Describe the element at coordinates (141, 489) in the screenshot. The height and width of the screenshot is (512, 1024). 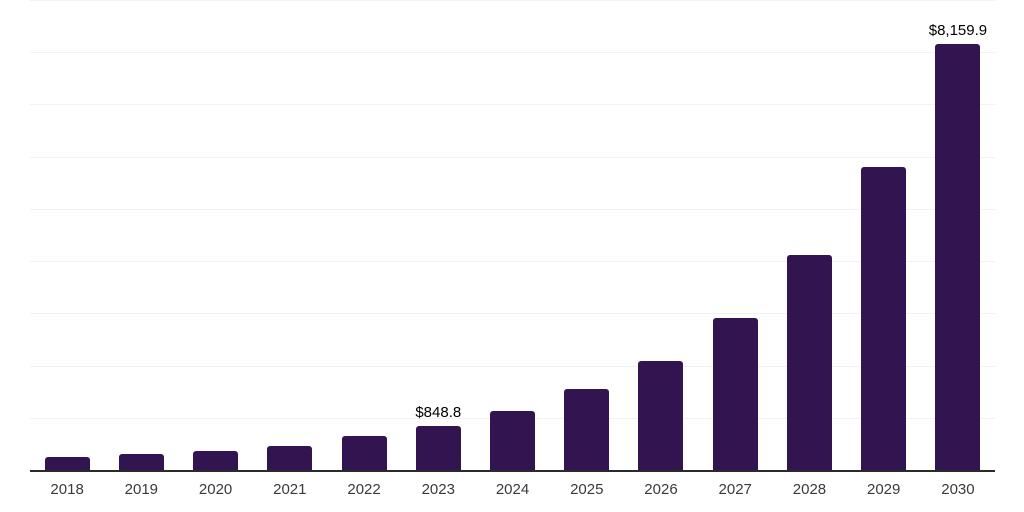
I see `x-tick-label: 2019` at that location.